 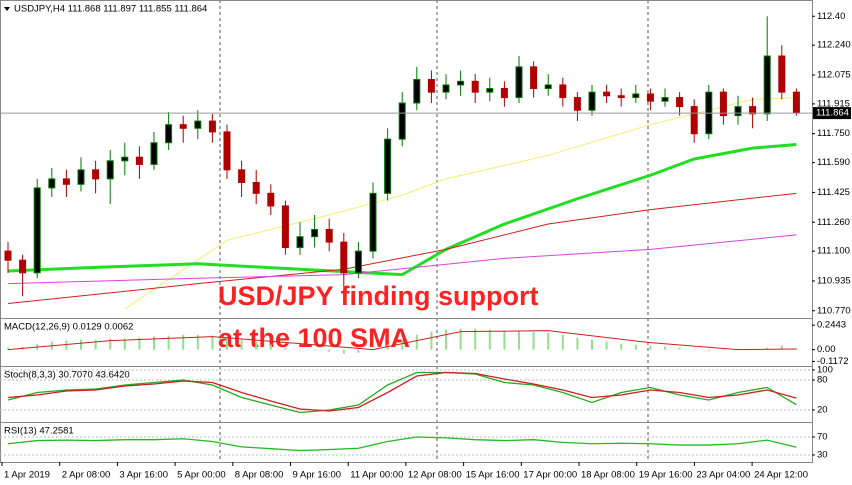 I want to click on last-price-box, so click(x=832, y=113).